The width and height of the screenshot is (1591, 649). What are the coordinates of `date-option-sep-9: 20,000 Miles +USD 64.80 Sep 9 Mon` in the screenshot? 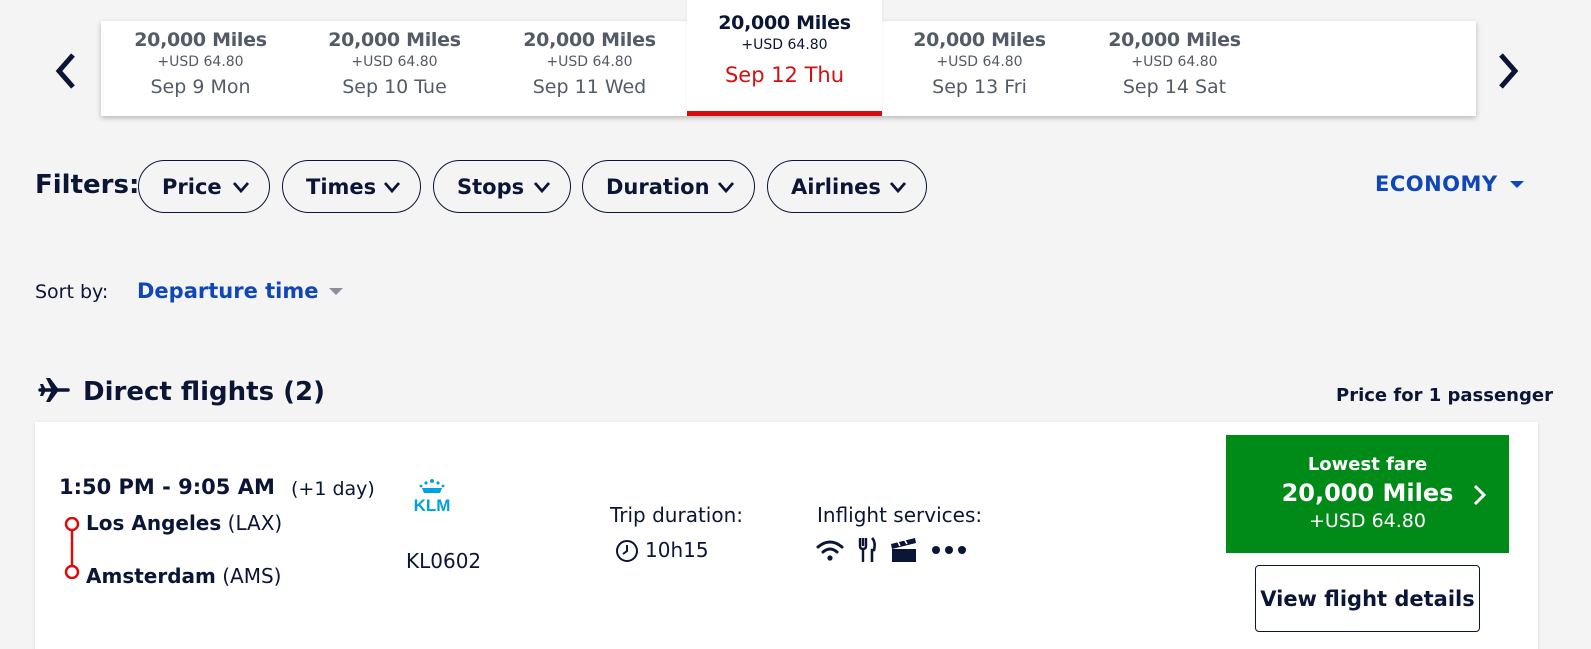 It's located at (200, 68).